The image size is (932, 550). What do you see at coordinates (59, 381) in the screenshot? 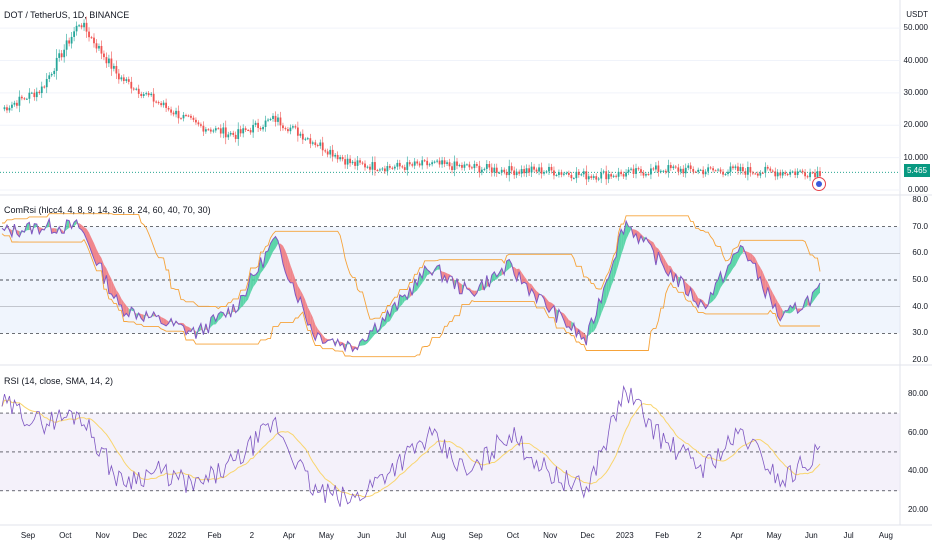
I see `rsi-pane-title: RSI (14, close, SMA, 14, 2)` at bounding box center [59, 381].